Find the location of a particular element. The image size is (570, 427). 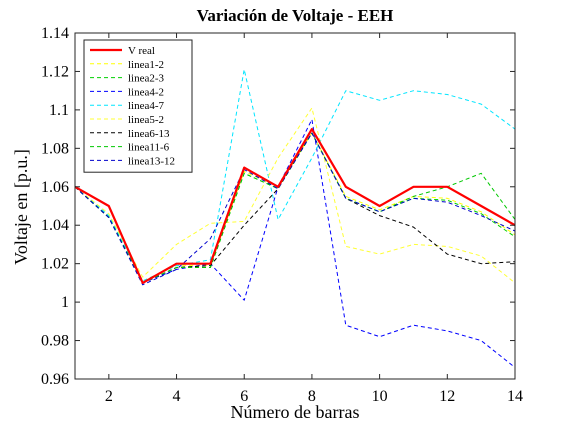

y-tick-label: 1.1 is located at coordinates (59, 110).